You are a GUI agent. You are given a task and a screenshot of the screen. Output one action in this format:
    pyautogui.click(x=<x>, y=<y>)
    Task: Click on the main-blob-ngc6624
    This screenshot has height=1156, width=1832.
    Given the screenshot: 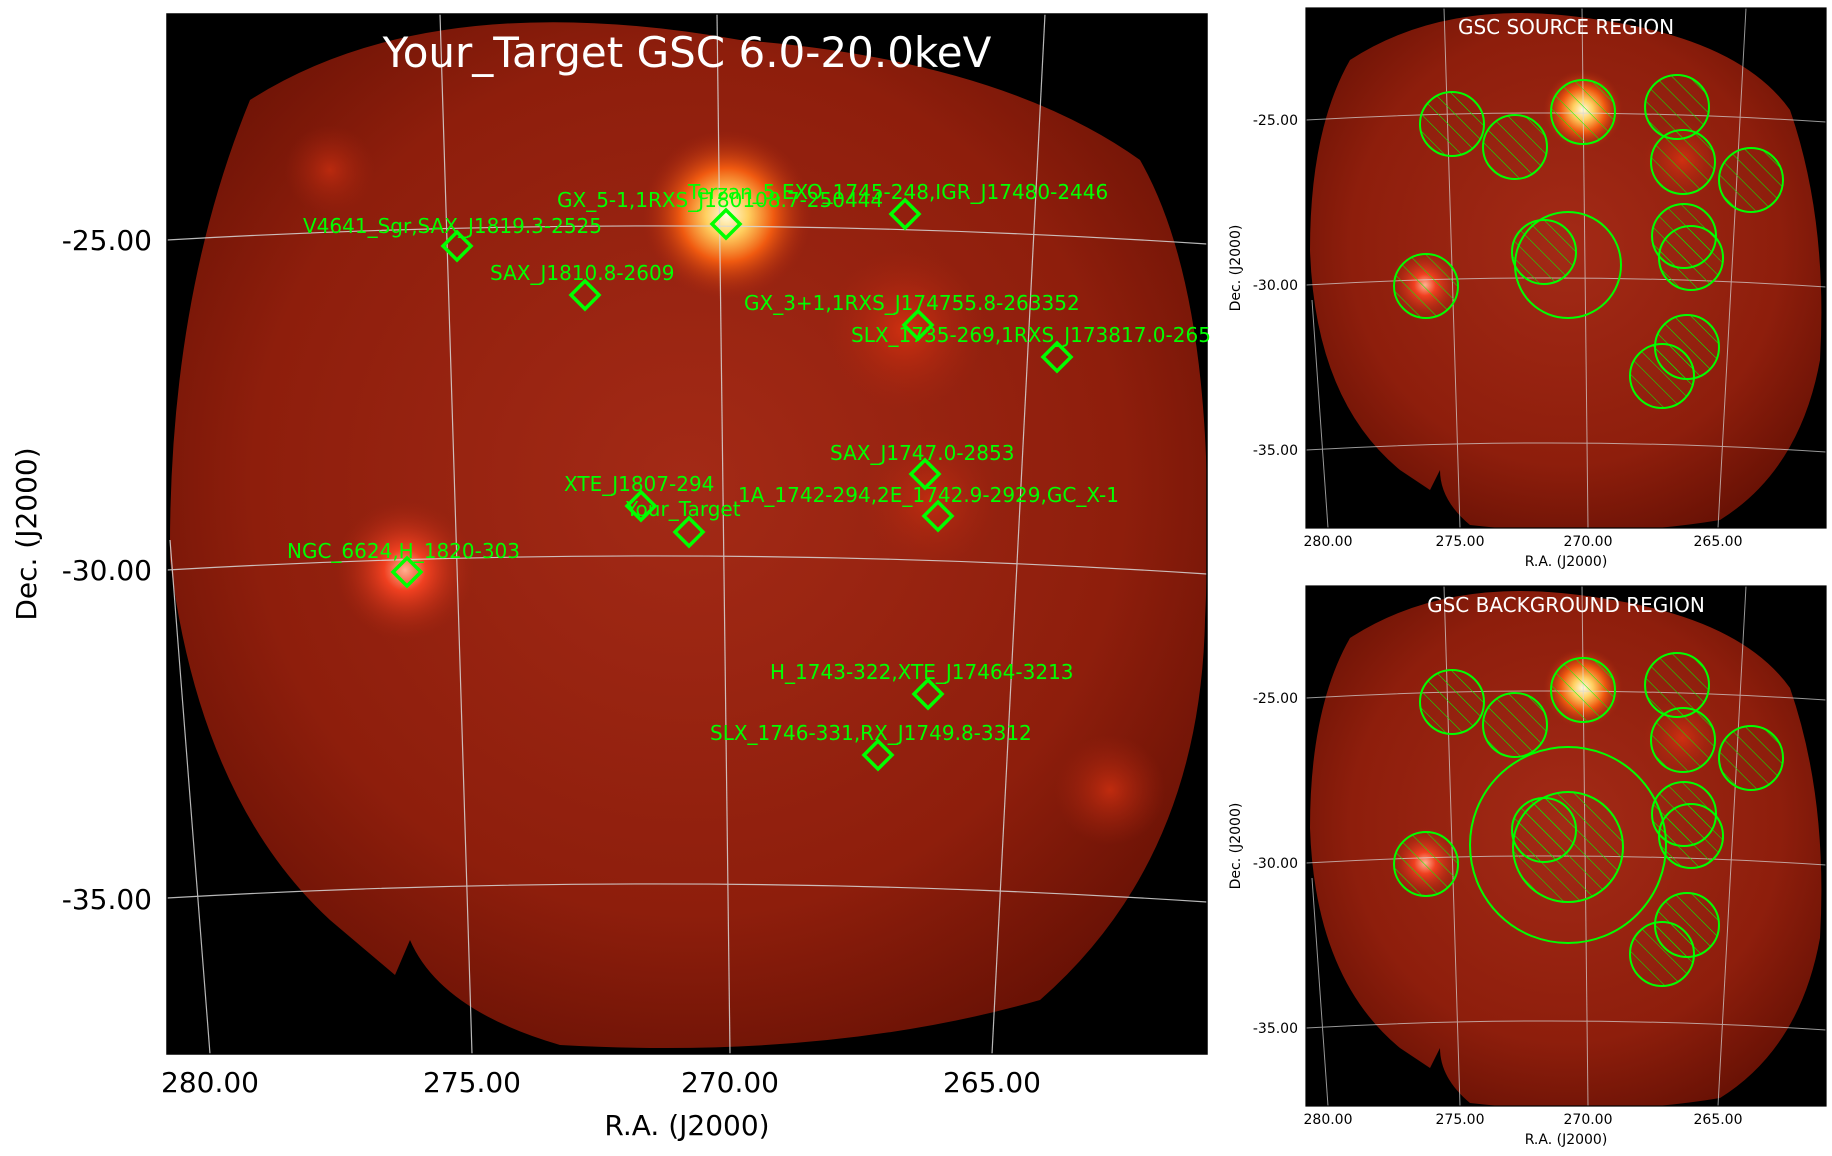 What is the action you would take?
    pyautogui.click(x=405, y=570)
    